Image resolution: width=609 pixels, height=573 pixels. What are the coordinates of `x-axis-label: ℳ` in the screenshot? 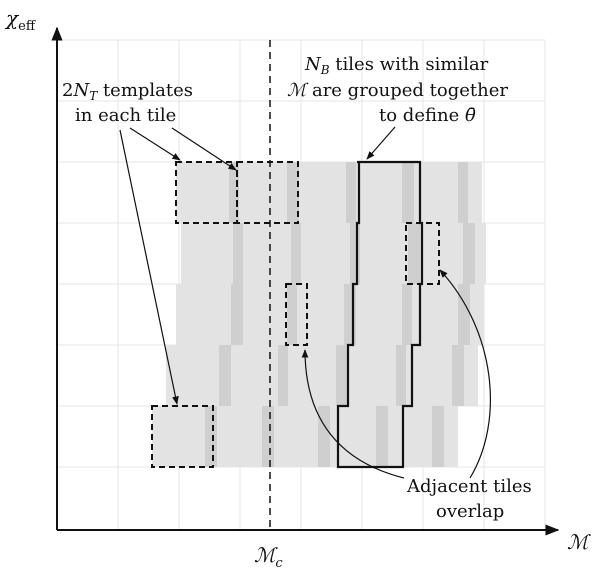 It's located at (579, 542).